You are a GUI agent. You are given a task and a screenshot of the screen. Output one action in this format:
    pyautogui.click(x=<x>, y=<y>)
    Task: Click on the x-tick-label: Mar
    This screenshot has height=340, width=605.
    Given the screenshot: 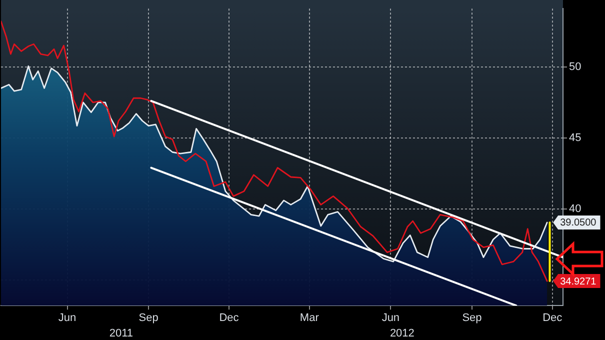 What is the action you would take?
    pyautogui.click(x=310, y=318)
    